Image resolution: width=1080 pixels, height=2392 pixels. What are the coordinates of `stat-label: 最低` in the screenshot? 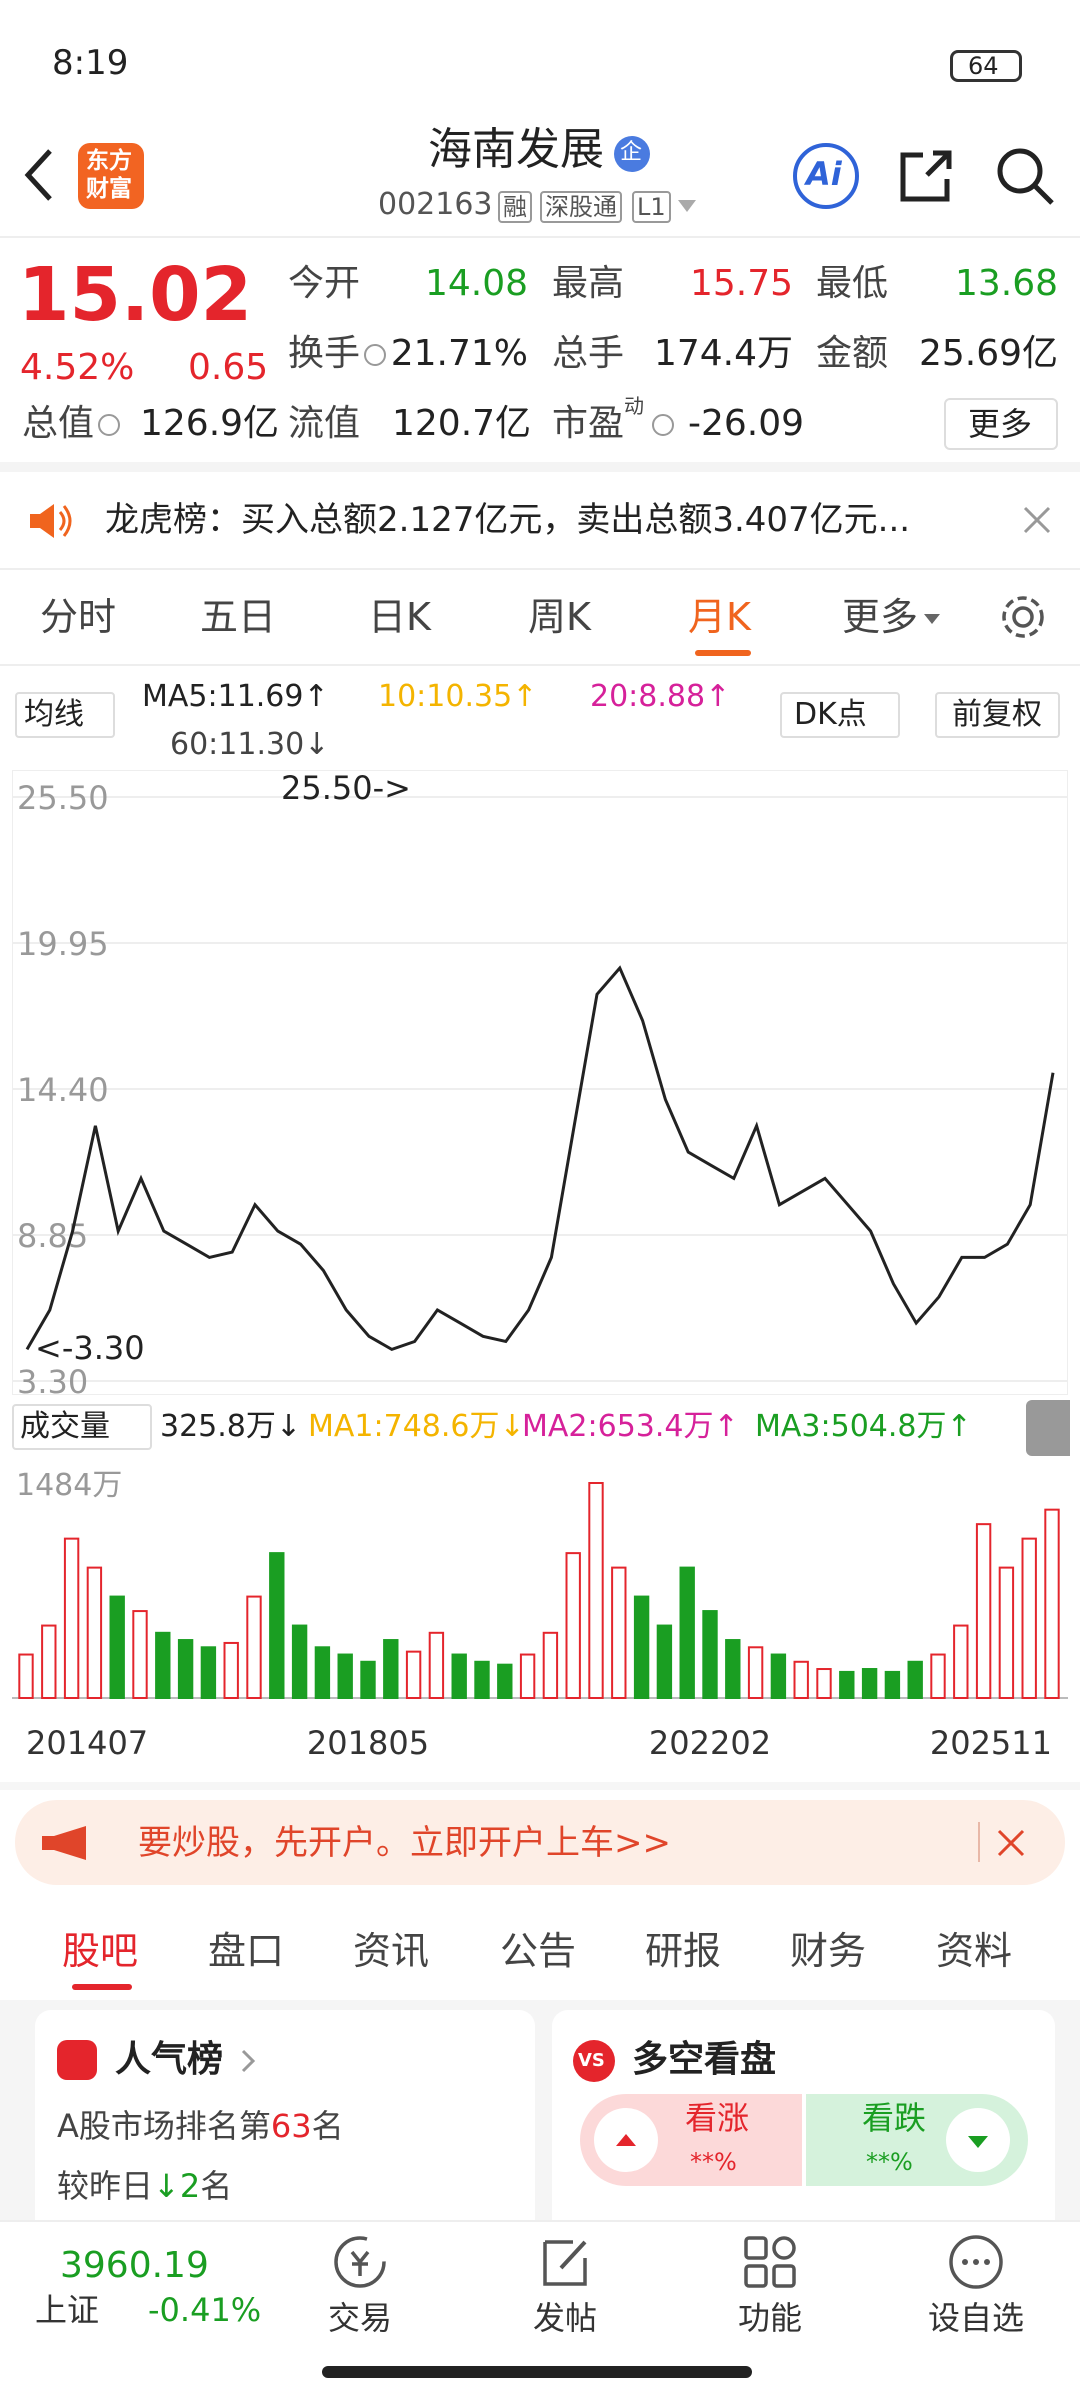 It's located at (852, 283).